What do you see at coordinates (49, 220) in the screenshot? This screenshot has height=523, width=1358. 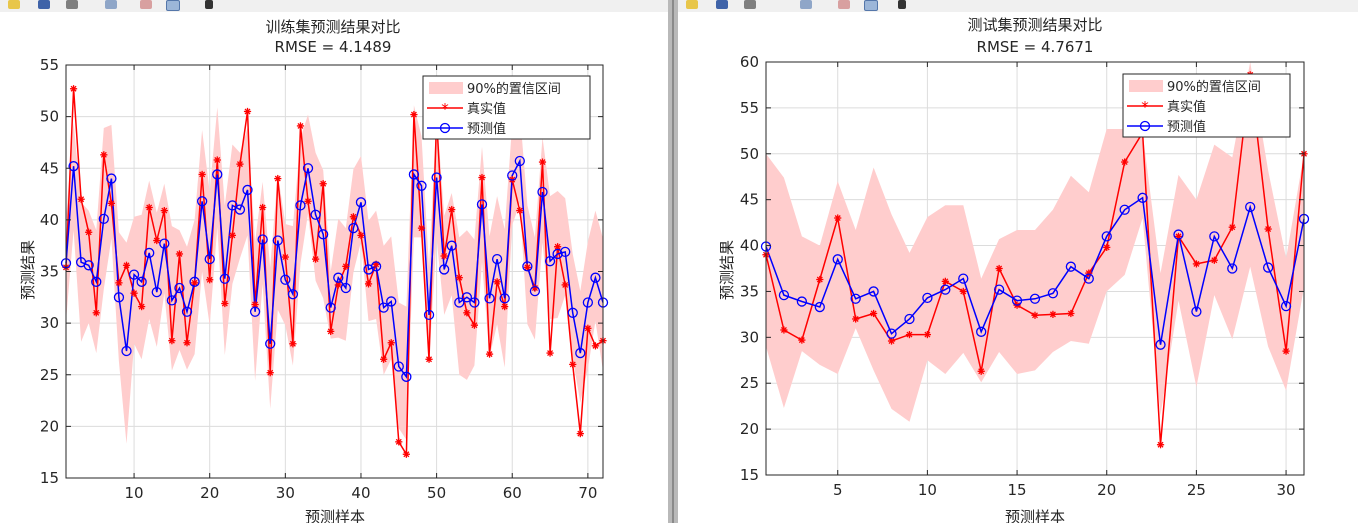 I see `train-y-tick-label: 40` at bounding box center [49, 220].